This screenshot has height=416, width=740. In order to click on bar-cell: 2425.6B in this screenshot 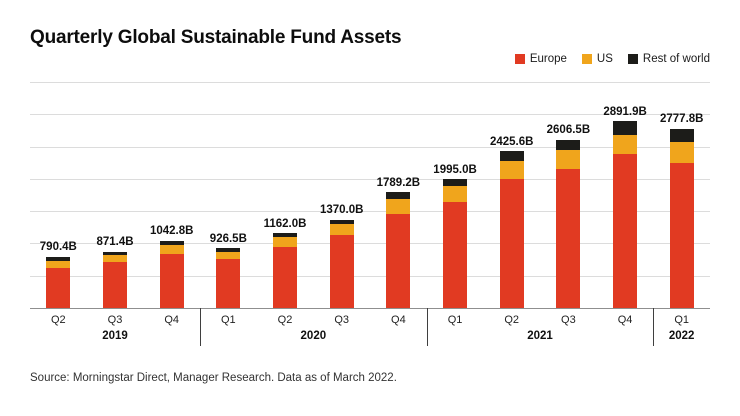, I will do `click(511, 195)`.